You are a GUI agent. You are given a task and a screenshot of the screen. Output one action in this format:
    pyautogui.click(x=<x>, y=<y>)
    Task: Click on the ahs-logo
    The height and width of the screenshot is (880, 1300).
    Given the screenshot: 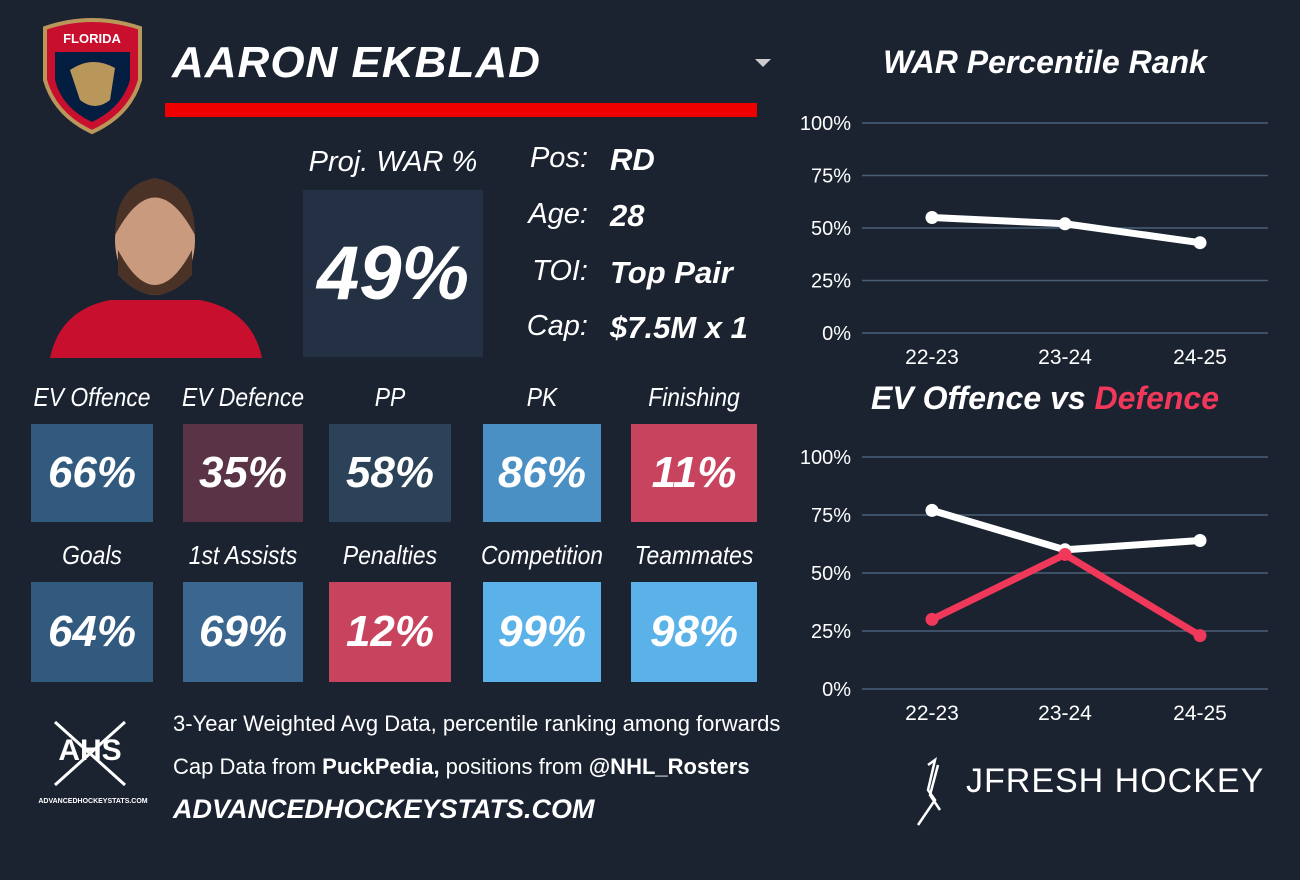 What is the action you would take?
    pyautogui.click(x=90, y=753)
    